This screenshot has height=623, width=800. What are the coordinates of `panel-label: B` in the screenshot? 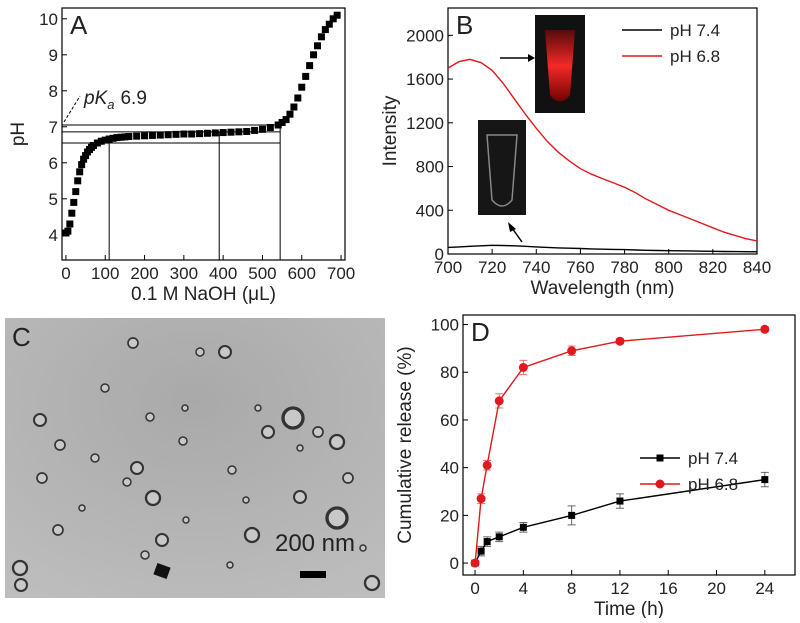 It's located at (464, 25).